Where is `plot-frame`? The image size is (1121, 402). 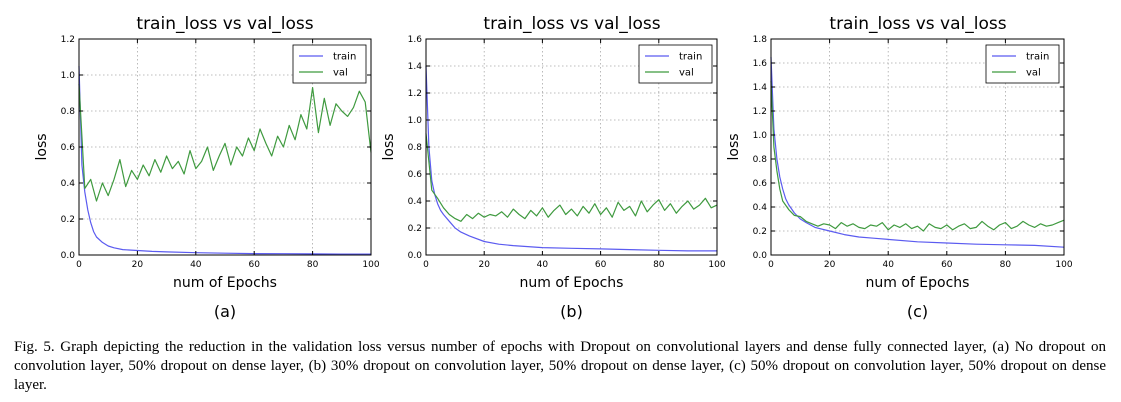
plot-frame is located at coordinates (917, 147).